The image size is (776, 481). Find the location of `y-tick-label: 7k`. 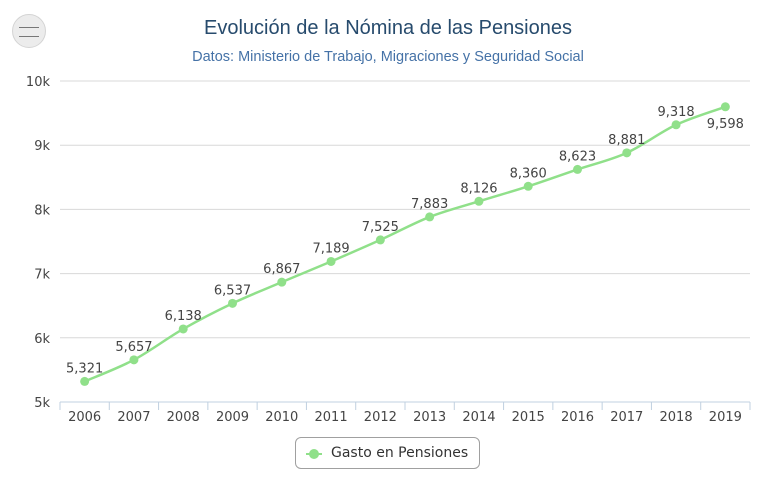

y-tick-label: 7k is located at coordinates (42, 275).